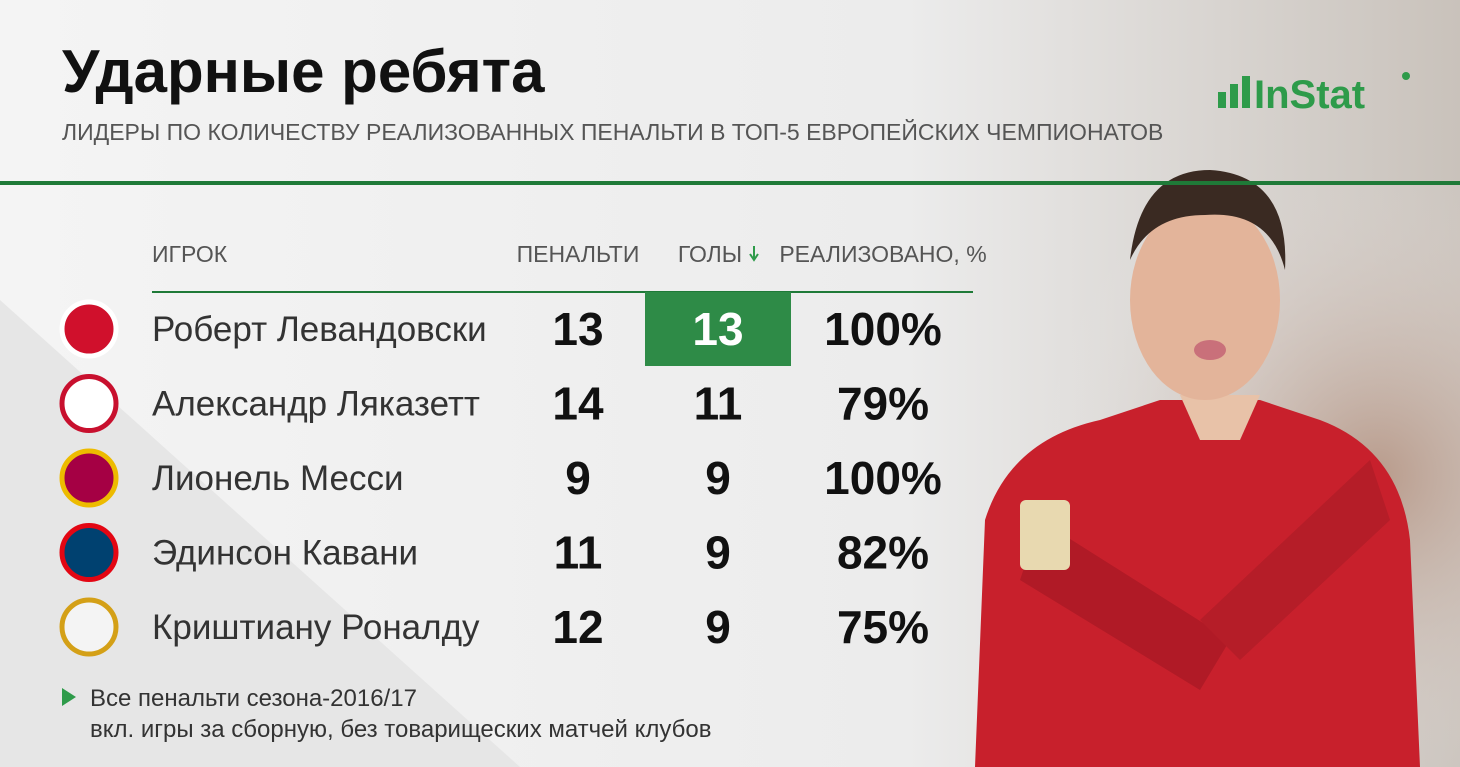 Image resolution: width=1460 pixels, height=767 pixels. I want to click on header-rule, so click(730, 183).